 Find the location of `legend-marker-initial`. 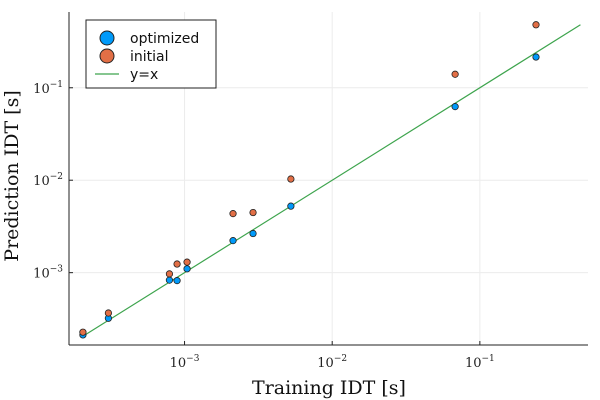

legend-marker-initial is located at coordinates (107, 56).